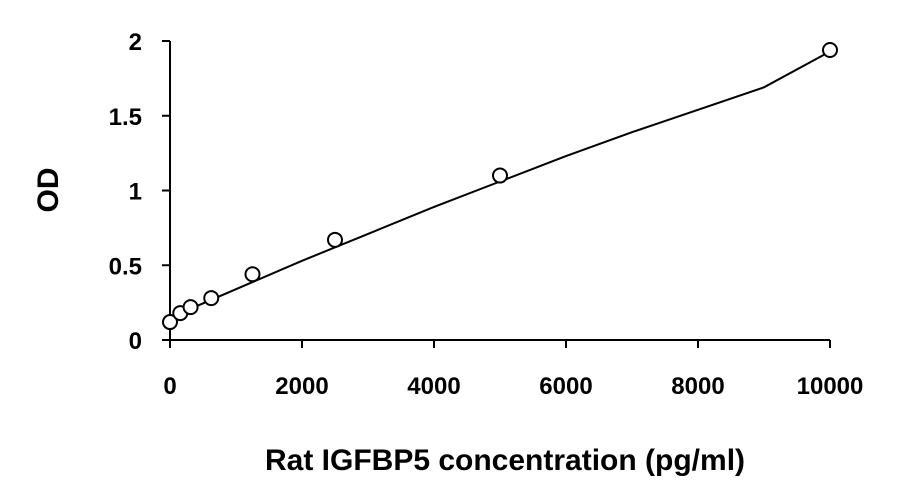  What do you see at coordinates (48, 190) in the screenshot?
I see `y-axis-title: OD` at bounding box center [48, 190].